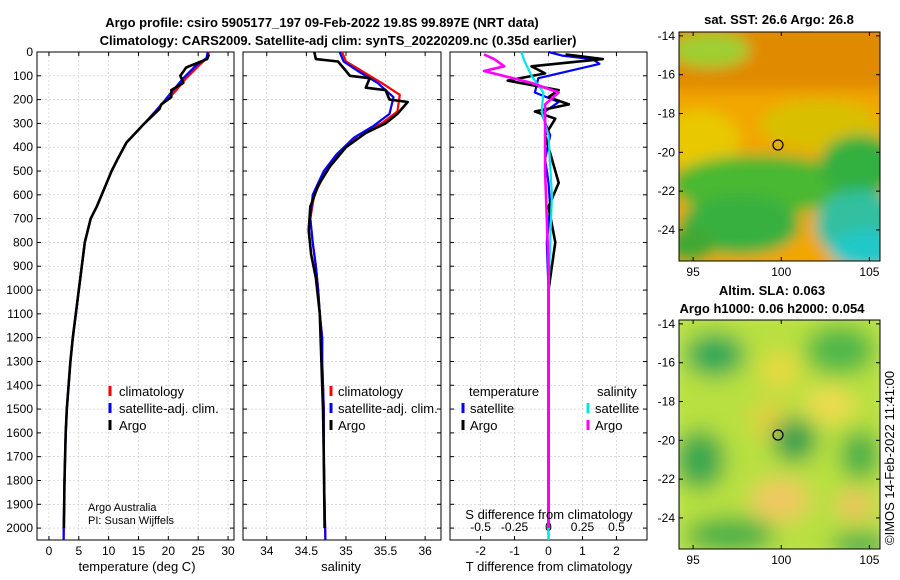 The image size is (900, 580). Describe the element at coordinates (23, 195) in the screenshot. I see `y-tick-label: 600` at that location.